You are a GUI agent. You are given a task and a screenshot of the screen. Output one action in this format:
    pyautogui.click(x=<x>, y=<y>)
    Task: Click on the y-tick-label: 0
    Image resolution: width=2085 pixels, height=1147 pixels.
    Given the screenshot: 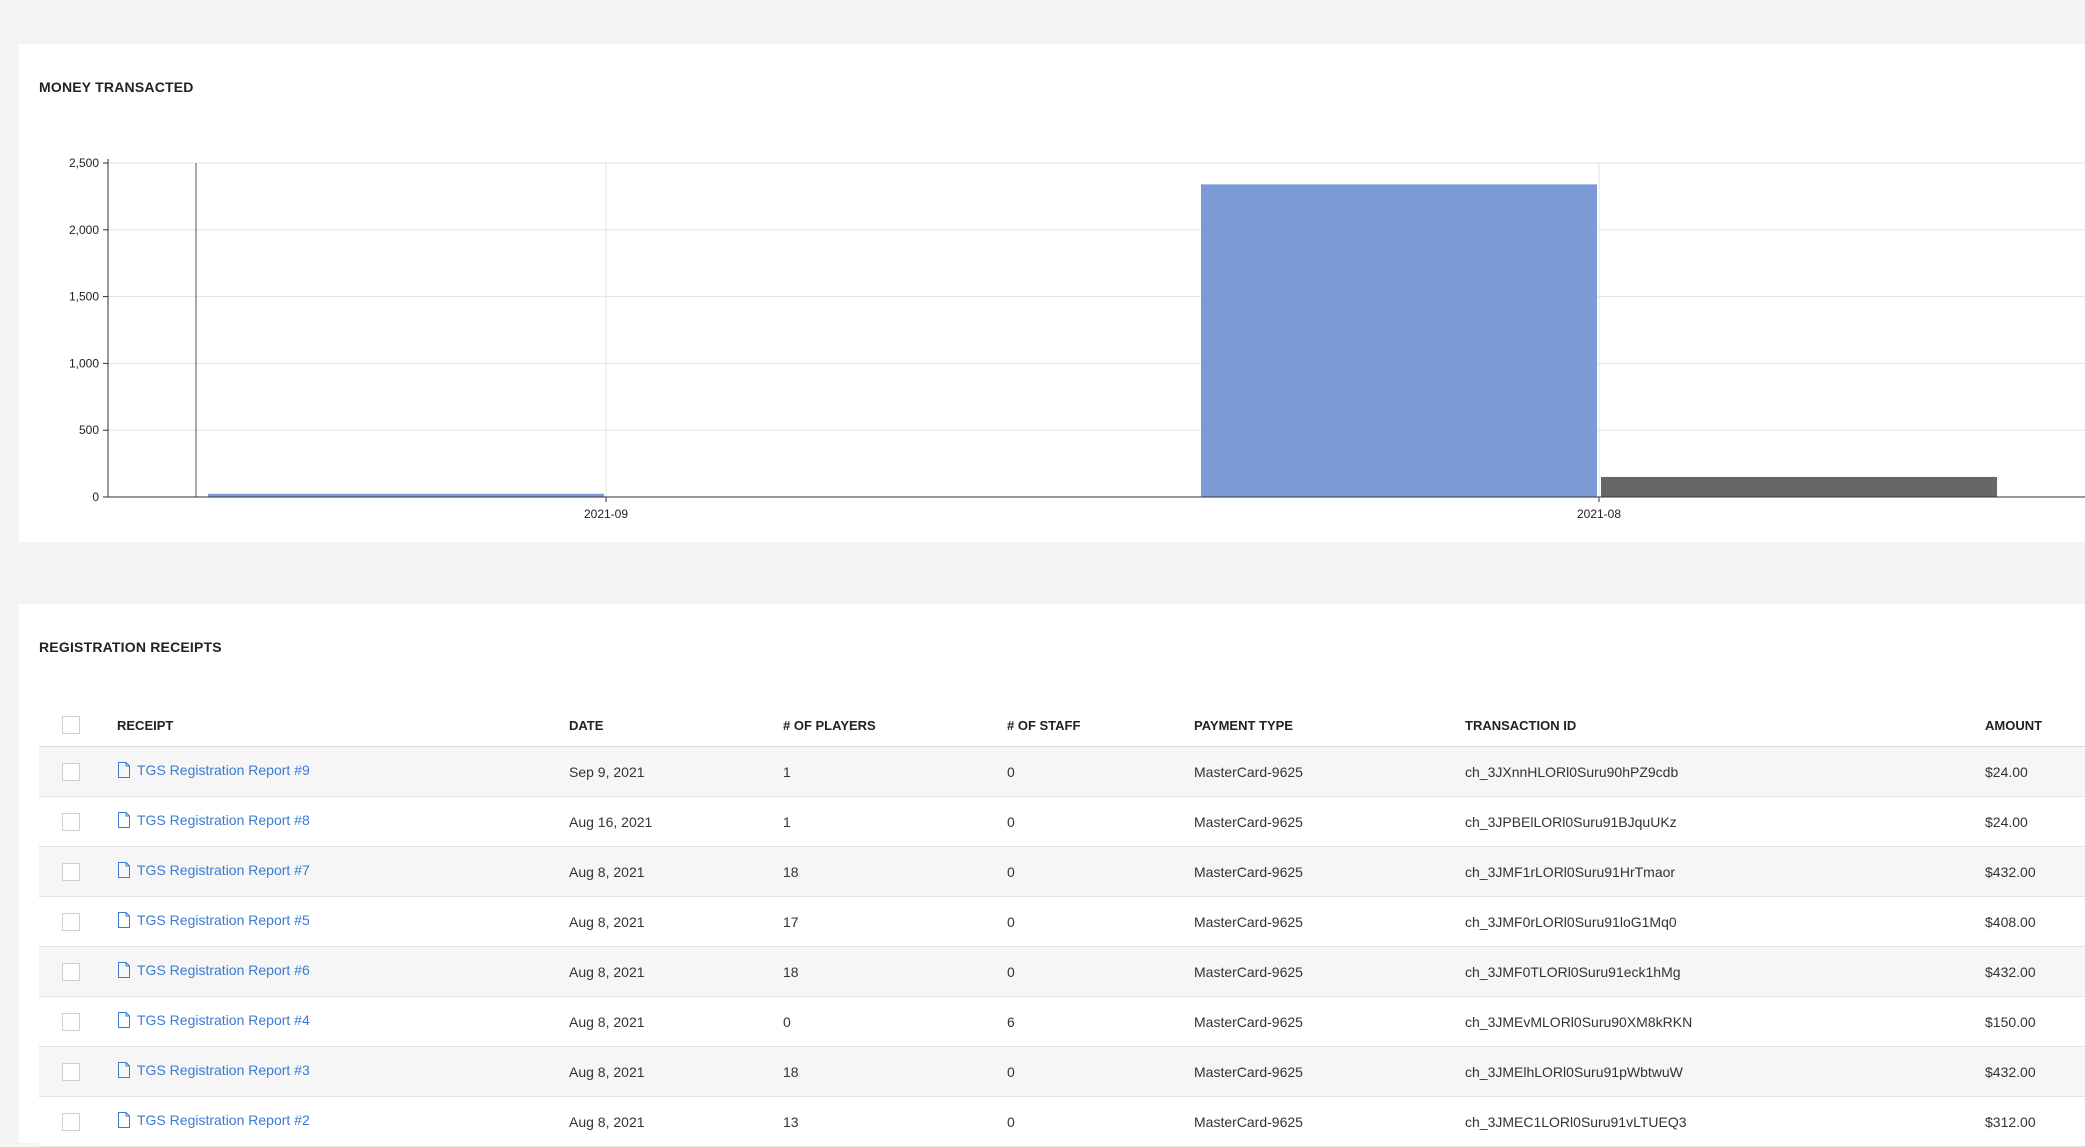 What is the action you would take?
    pyautogui.click(x=95, y=497)
    